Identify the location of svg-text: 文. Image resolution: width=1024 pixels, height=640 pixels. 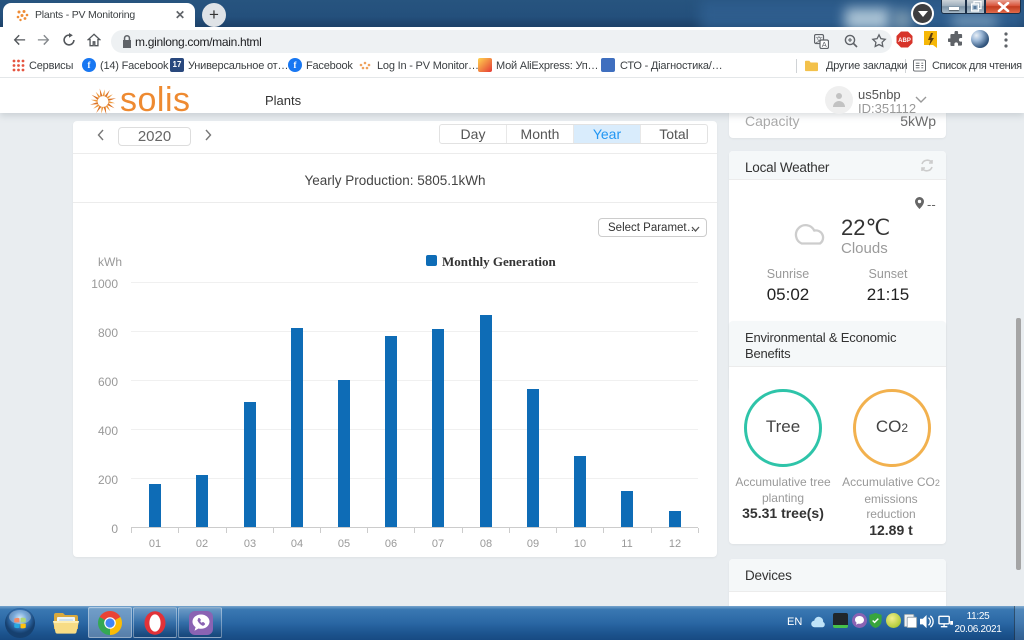
(819, 39).